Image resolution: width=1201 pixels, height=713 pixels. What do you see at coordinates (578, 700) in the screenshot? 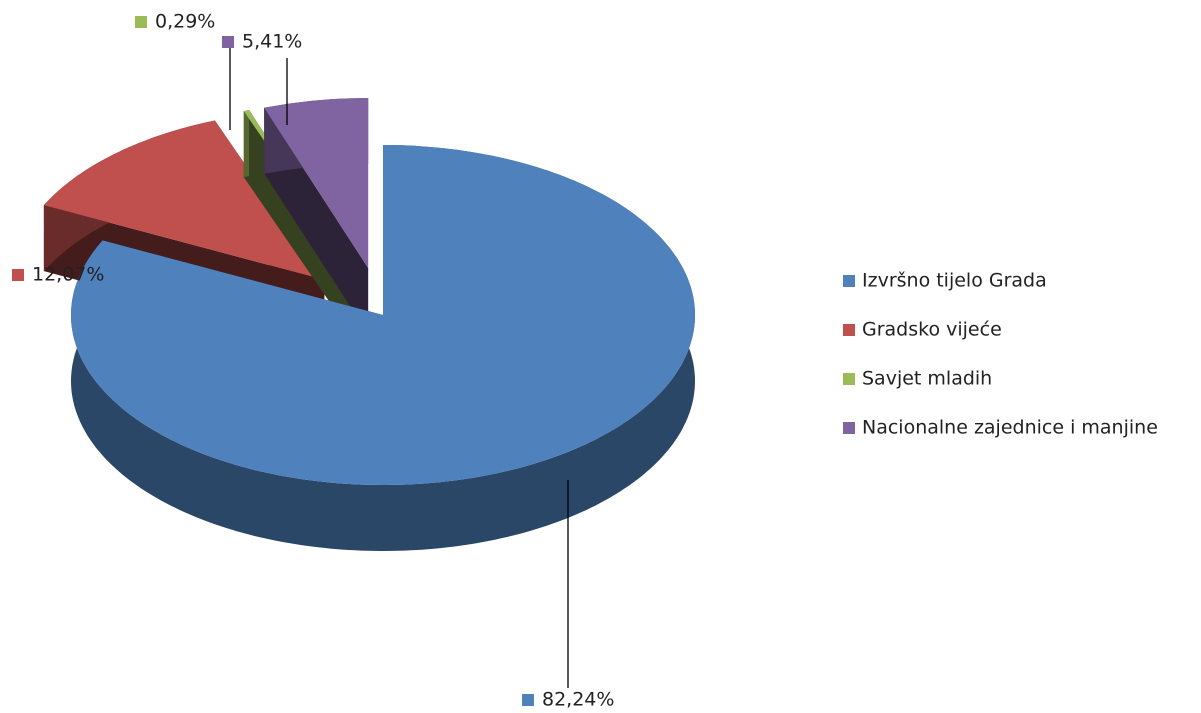
I see `data-label: 82,24%` at bounding box center [578, 700].